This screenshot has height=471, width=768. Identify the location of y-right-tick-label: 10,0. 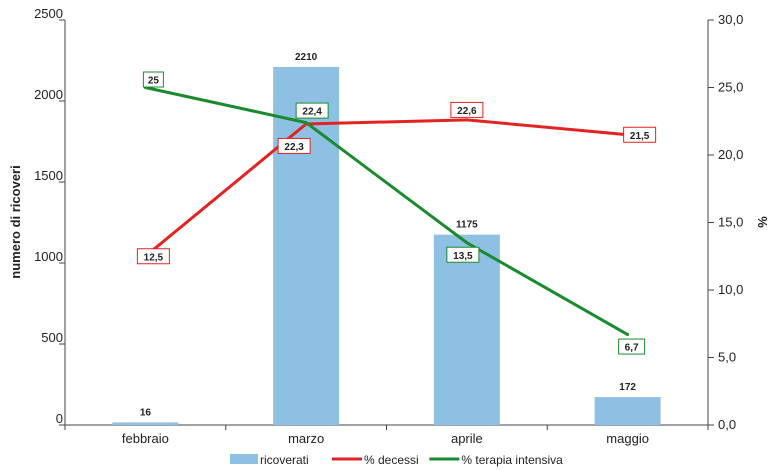
(730, 289).